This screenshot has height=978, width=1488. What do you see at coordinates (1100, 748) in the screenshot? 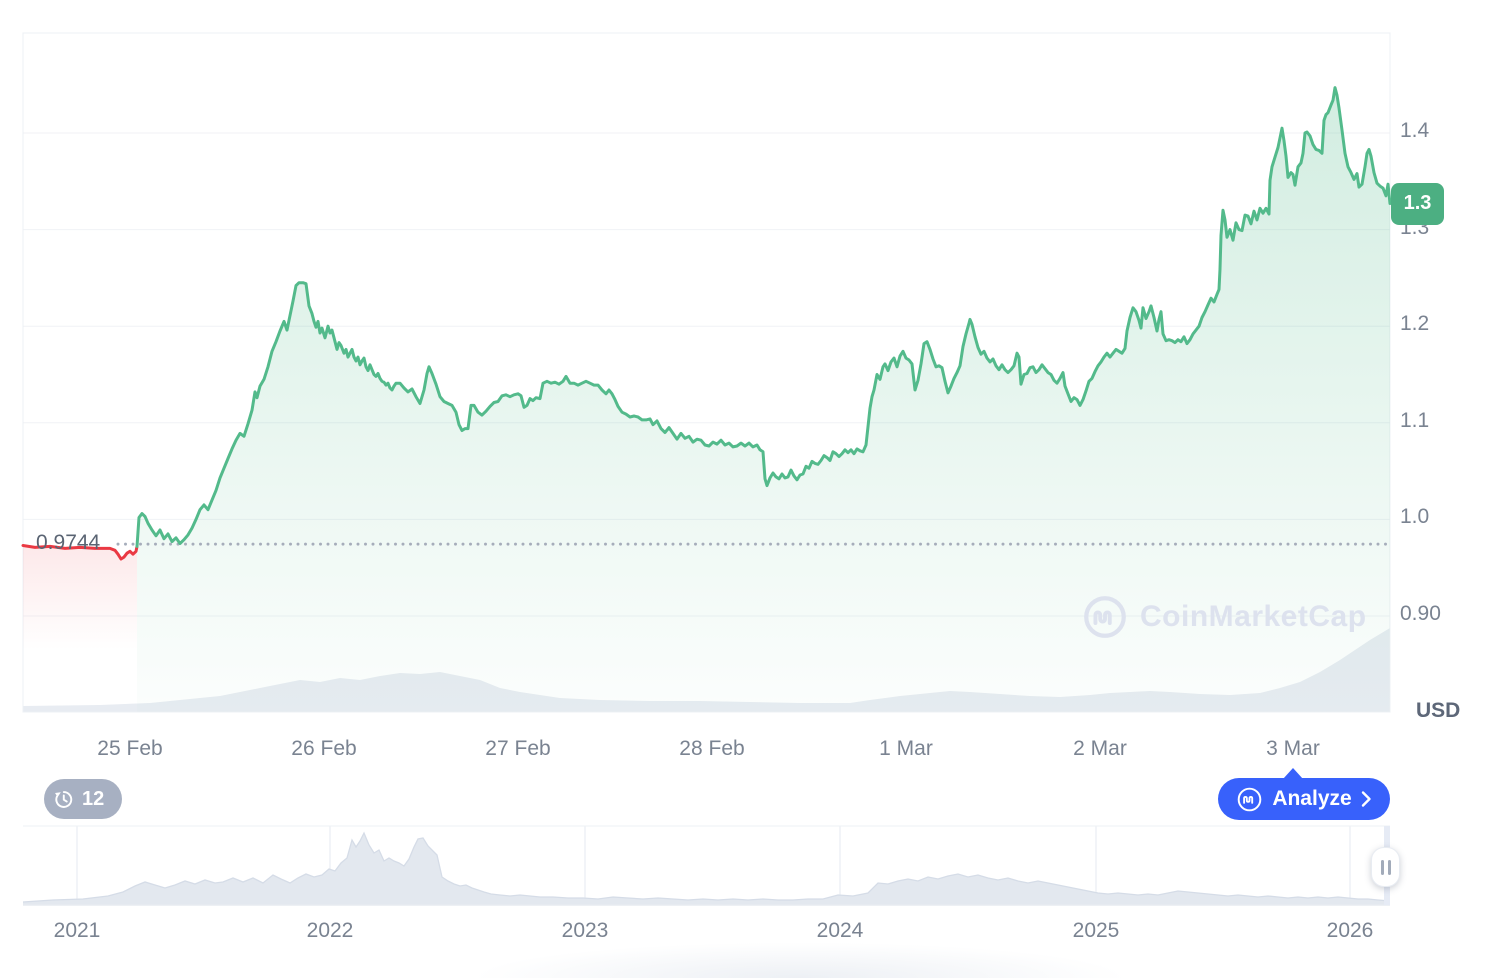
I see `x-axis-date-label: 2 Mar` at bounding box center [1100, 748].